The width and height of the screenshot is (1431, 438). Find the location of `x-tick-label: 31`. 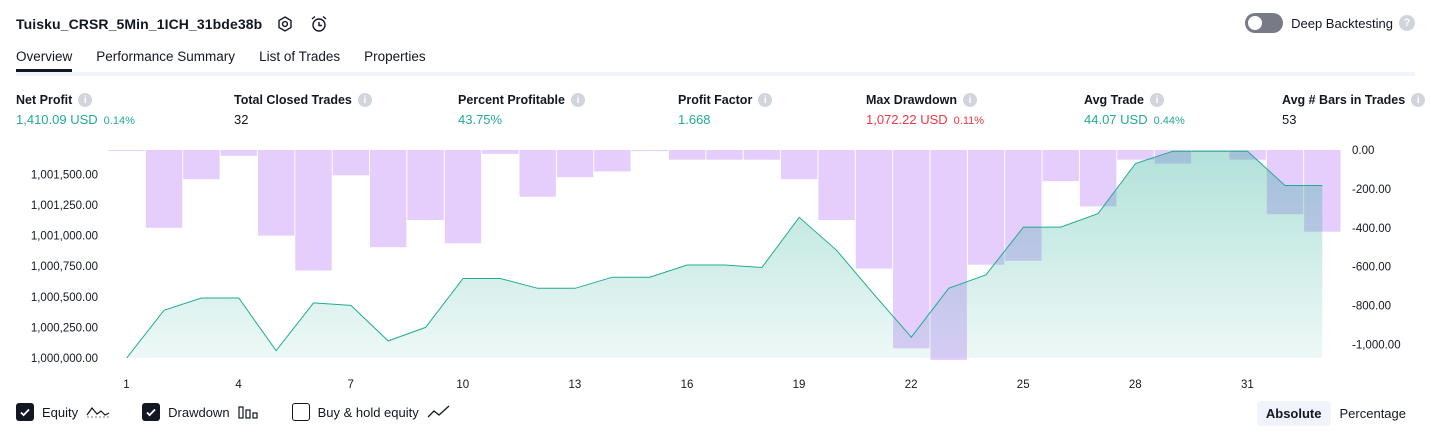

x-tick-label: 31 is located at coordinates (1247, 385).